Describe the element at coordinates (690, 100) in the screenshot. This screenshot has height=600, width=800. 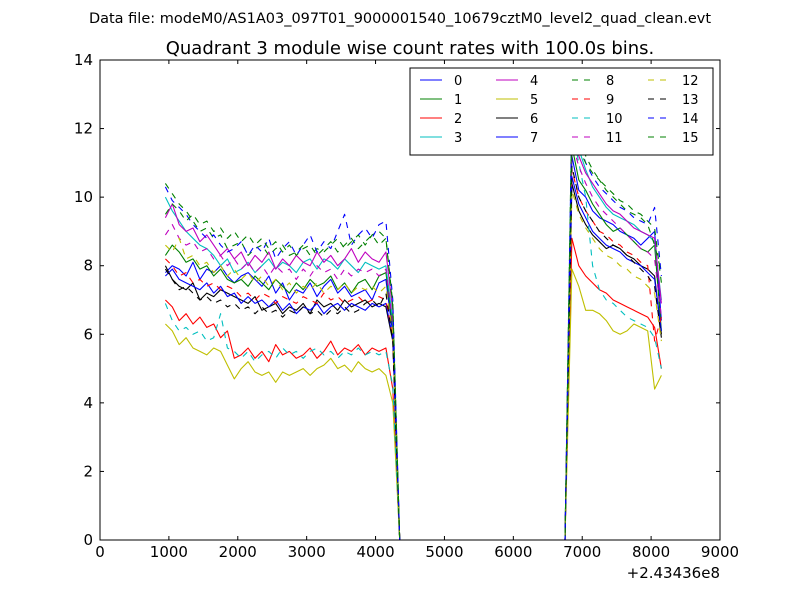
I see `legend-label-13: 13` at that location.